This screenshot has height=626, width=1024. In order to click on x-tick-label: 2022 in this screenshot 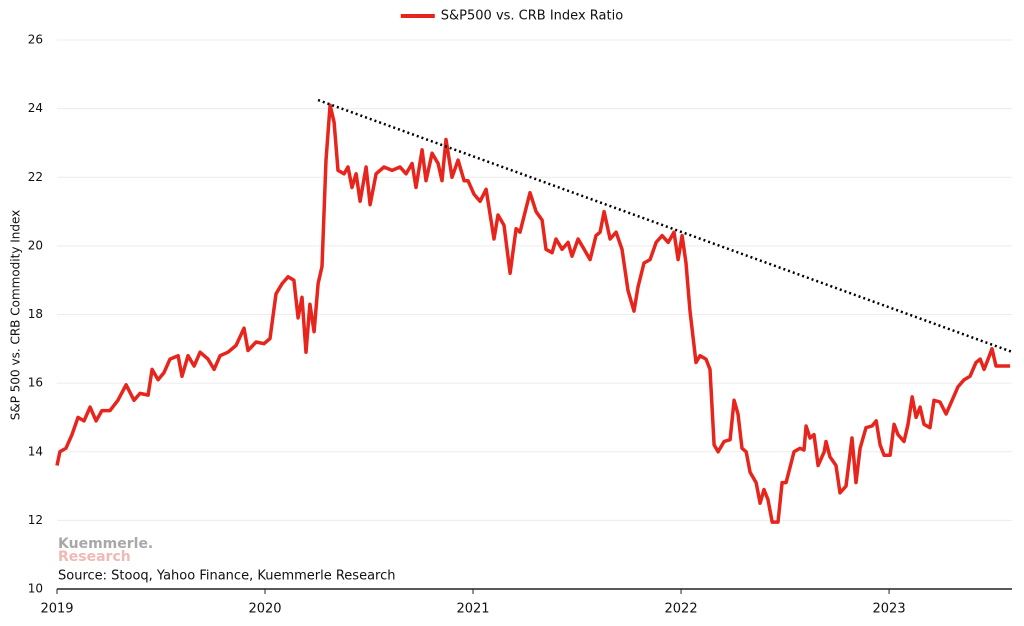, I will do `click(681, 609)`.